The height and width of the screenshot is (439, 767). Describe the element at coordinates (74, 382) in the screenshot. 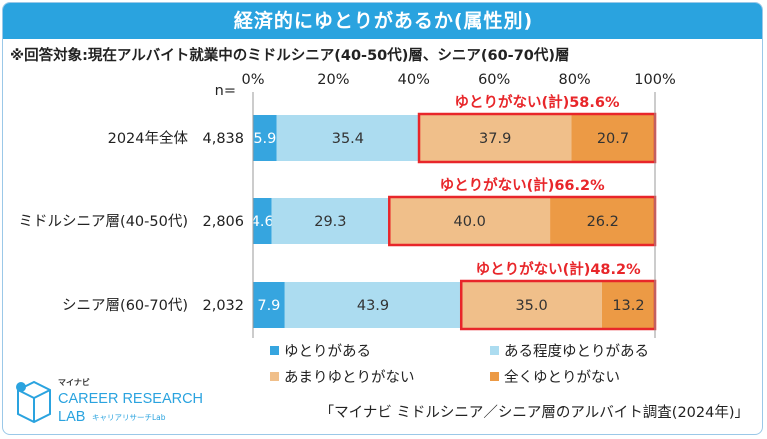

I see `logo-brand-small: マイナビ` at that location.